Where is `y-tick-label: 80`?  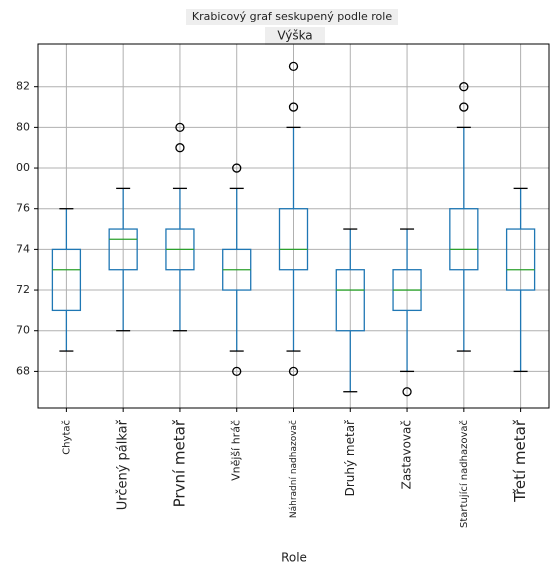
y-tick-label: 80 is located at coordinates (23, 126).